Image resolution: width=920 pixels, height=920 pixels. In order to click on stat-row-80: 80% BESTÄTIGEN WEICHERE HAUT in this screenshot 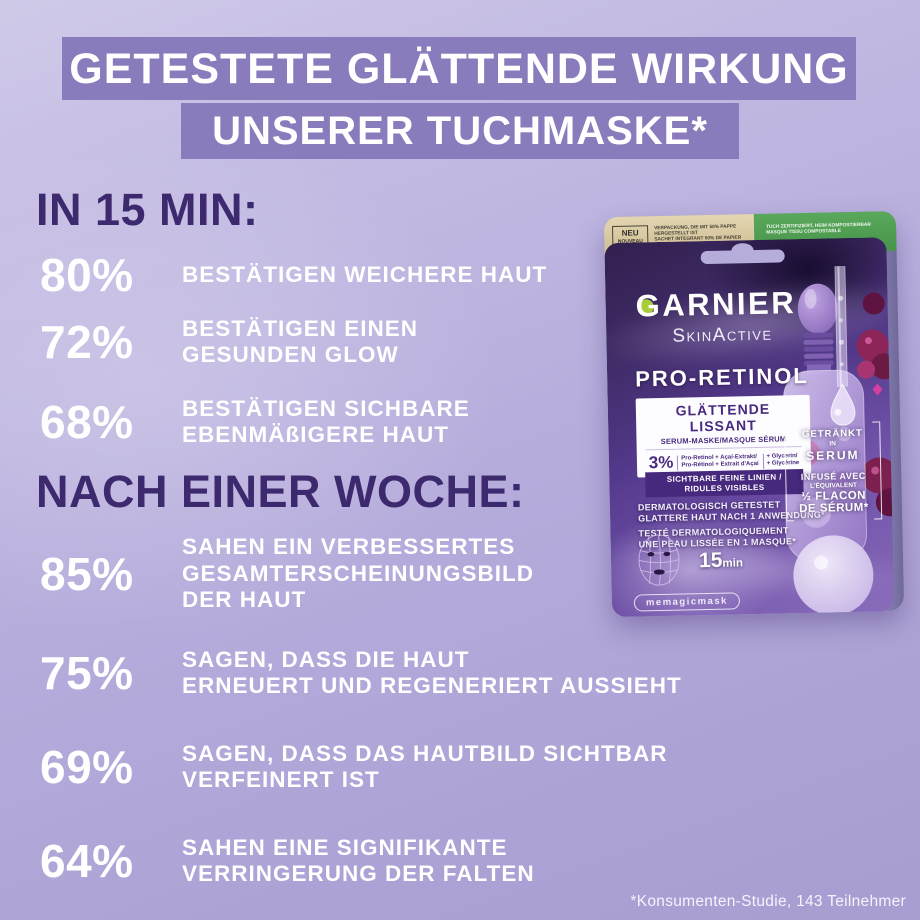, I will do `click(293, 275)`.